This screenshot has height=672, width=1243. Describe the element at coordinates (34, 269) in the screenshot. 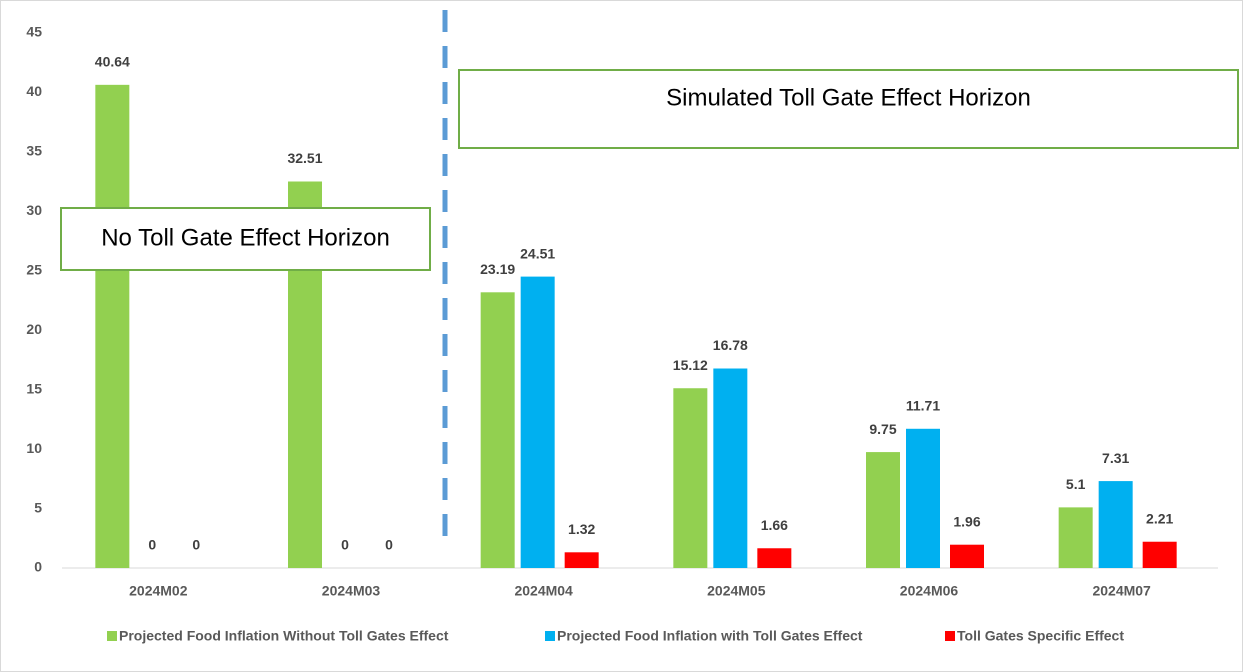

I see `y-tick-label: 25` at that location.